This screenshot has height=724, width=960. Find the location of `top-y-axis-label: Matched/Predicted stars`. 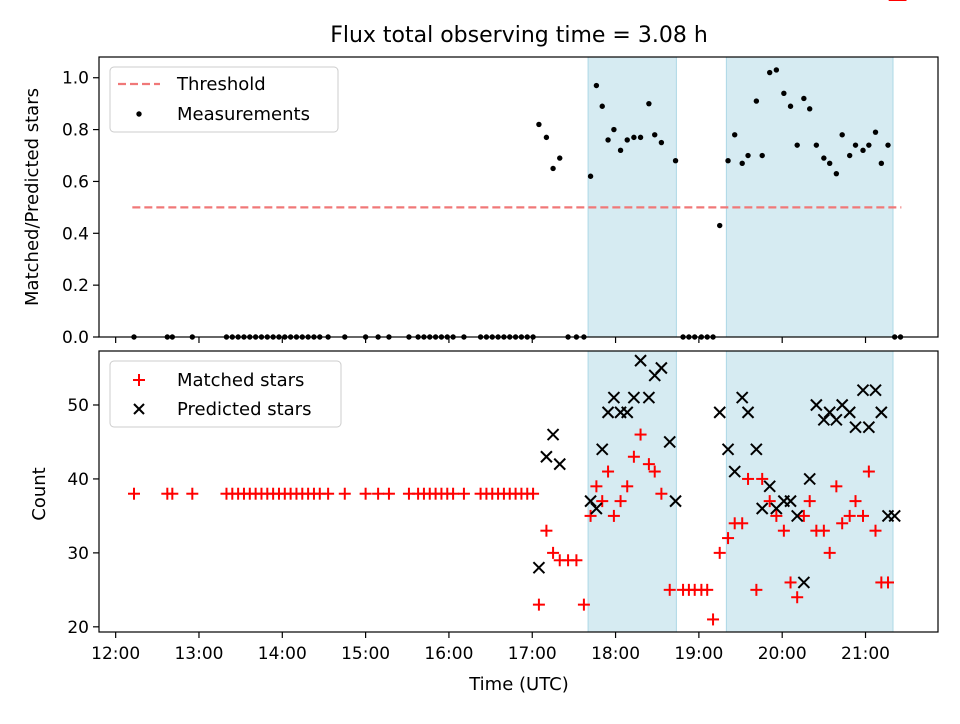

top-y-axis-label: Matched/Predicted stars is located at coordinates (32, 197).